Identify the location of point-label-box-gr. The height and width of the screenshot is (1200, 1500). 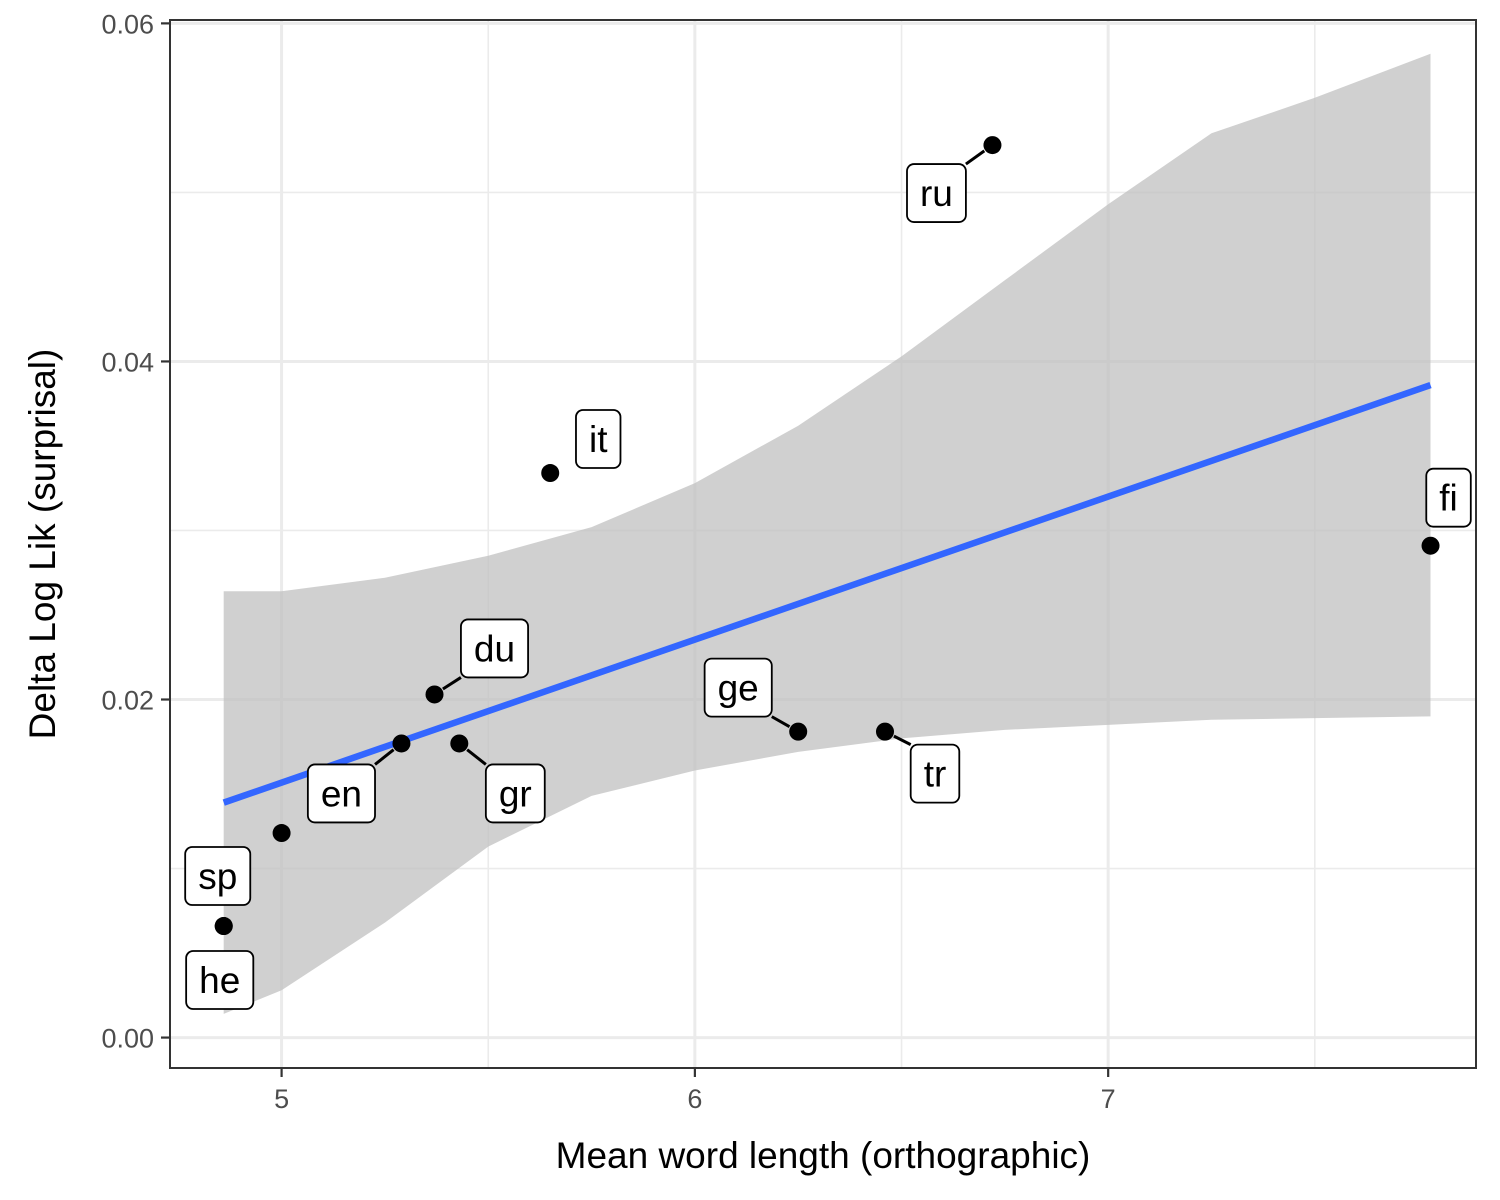
(515, 793).